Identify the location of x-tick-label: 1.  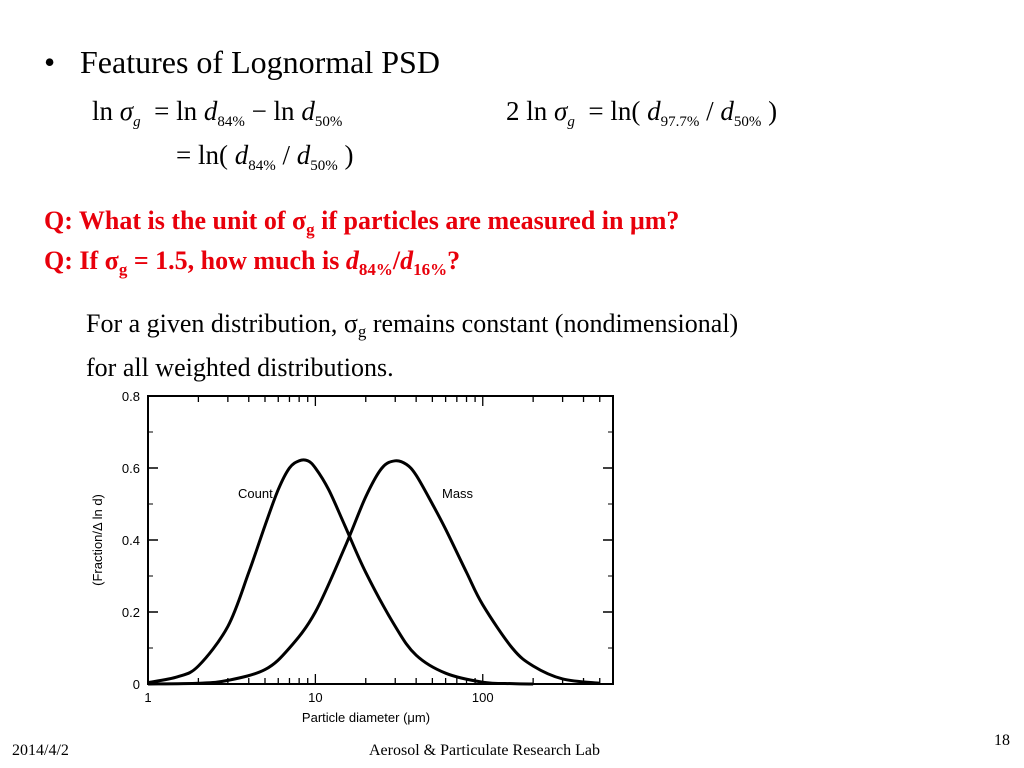
(147, 697).